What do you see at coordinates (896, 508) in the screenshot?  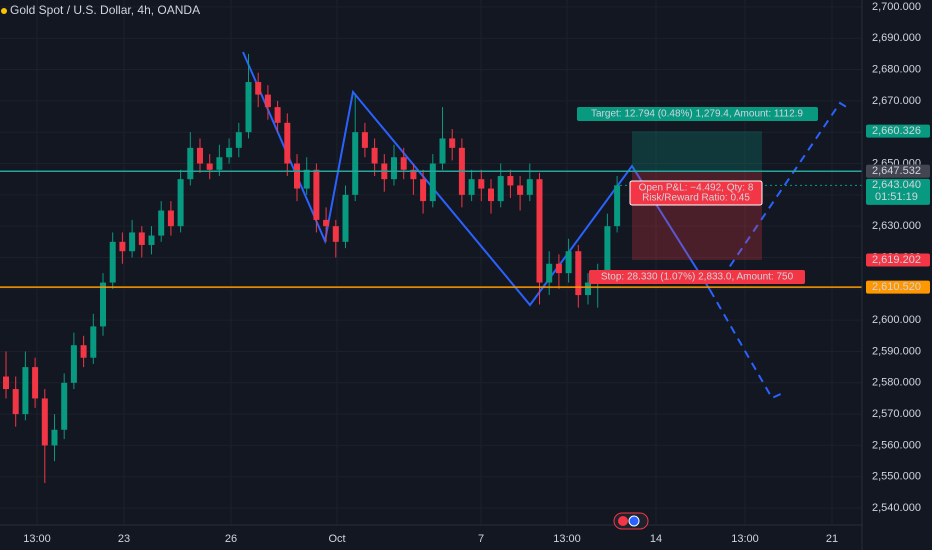 I see `y-tick-label: 2,540.000` at bounding box center [896, 508].